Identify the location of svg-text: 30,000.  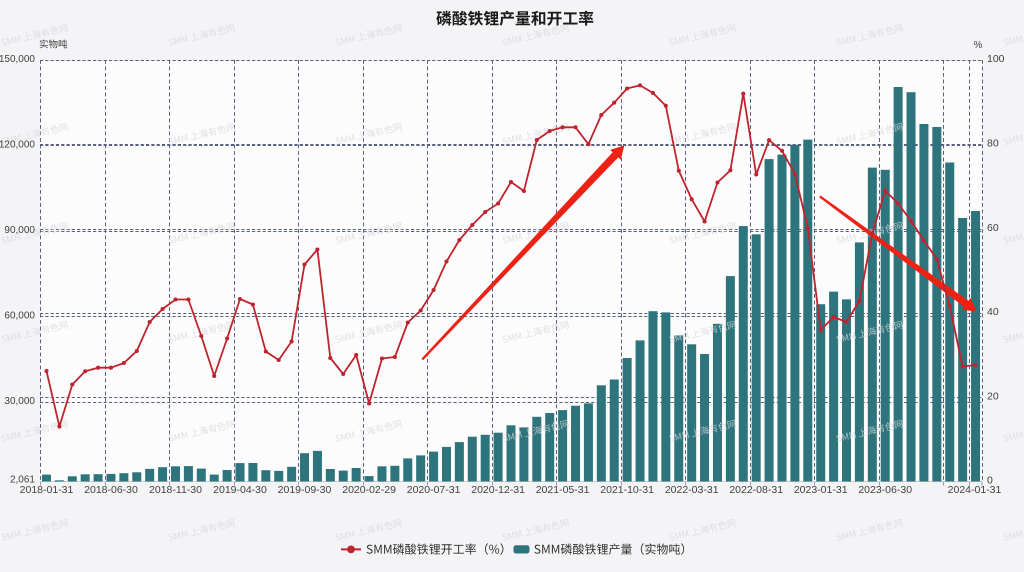
(19, 401).